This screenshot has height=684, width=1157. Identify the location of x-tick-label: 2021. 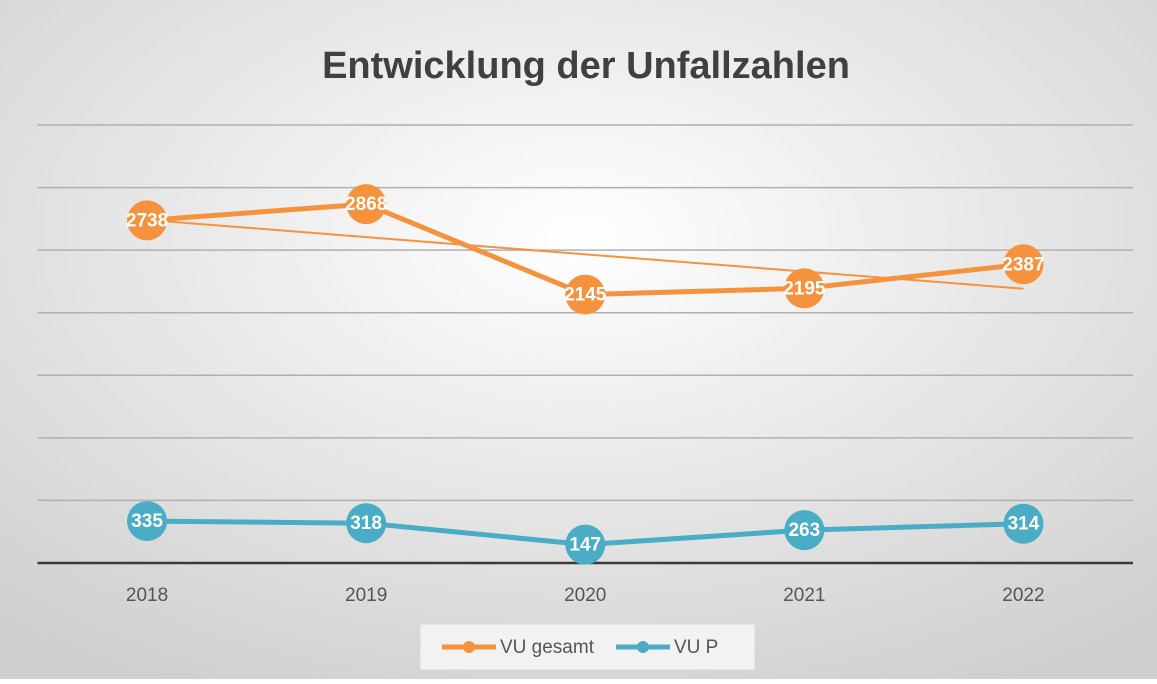
(804, 595).